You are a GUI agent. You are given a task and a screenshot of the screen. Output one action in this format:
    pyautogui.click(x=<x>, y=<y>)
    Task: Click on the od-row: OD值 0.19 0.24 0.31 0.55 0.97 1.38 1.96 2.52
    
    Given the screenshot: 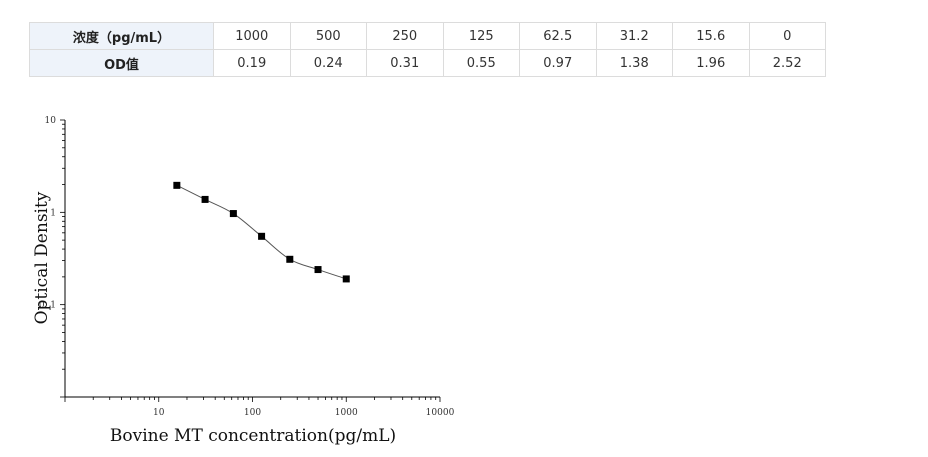 What is the action you would take?
    pyautogui.click(x=427, y=63)
    